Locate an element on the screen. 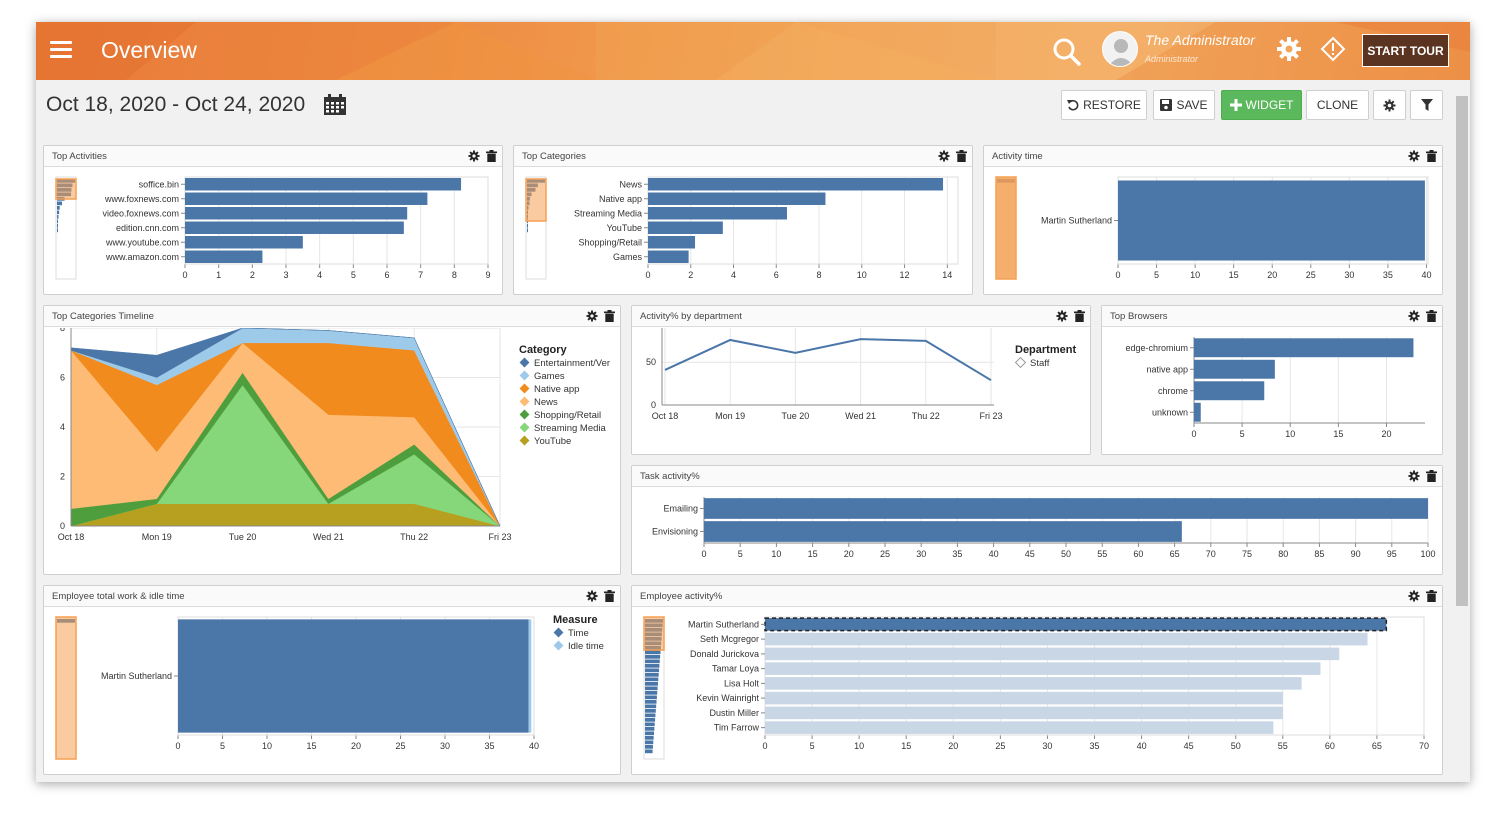 This screenshot has width=1500, height=818. category-label: Lisa Holt is located at coordinates (742, 683).